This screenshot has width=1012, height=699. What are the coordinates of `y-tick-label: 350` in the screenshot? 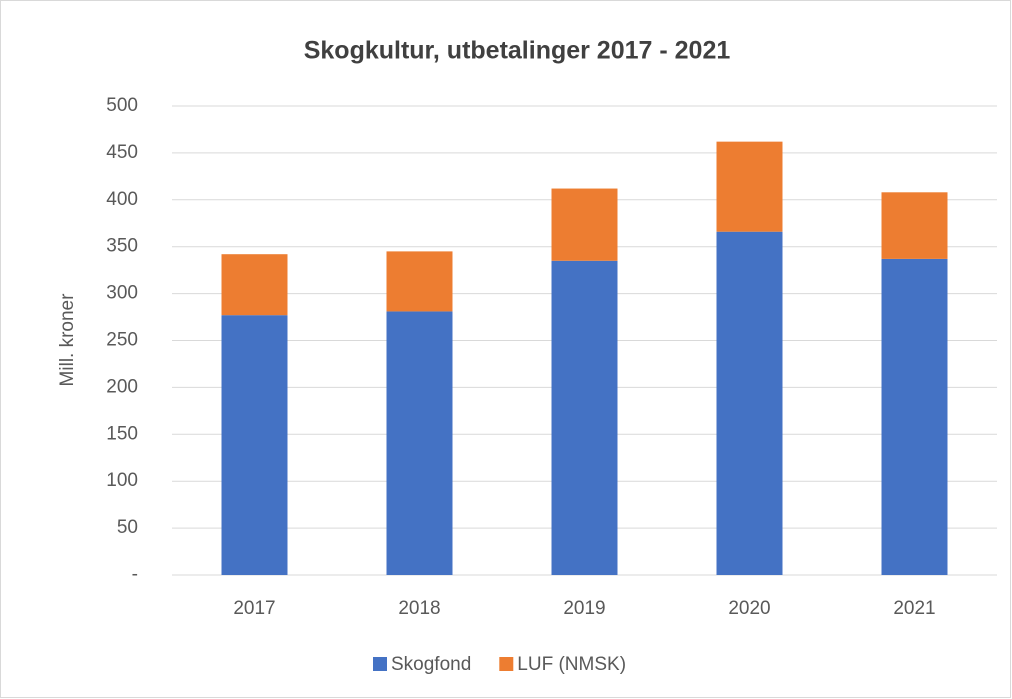 It's located at (122, 246).